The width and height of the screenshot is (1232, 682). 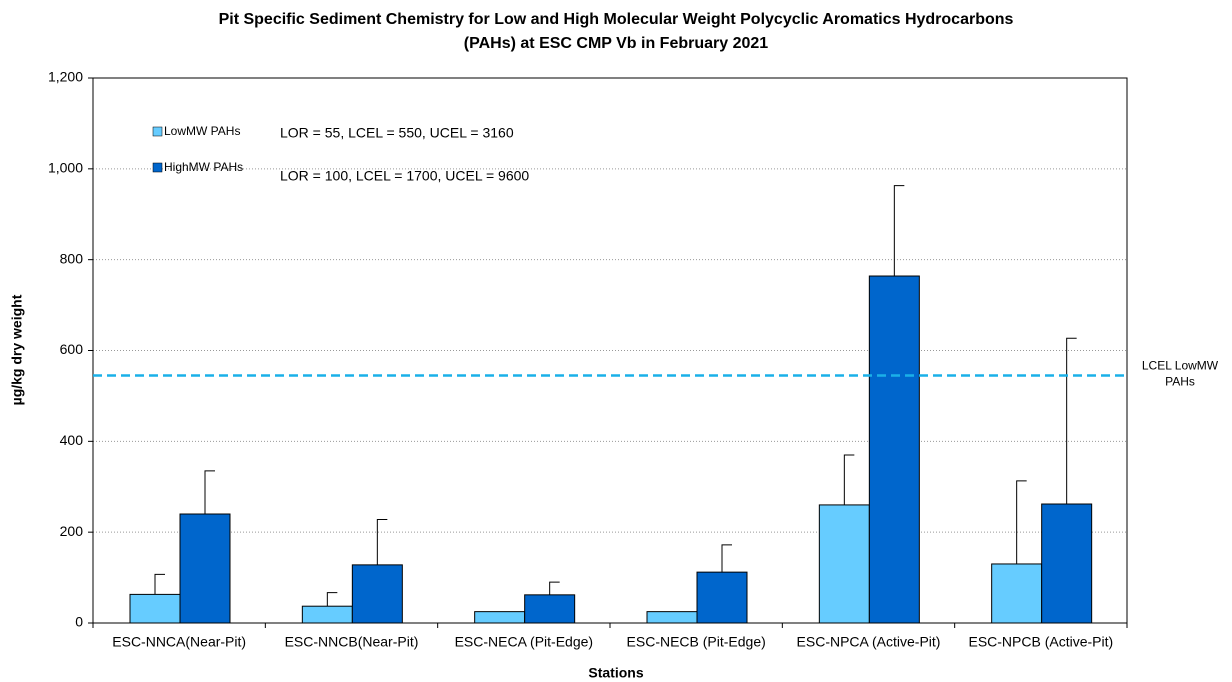 What do you see at coordinates (65, 77) in the screenshot?
I see `y-tick-label: 1,200` at bounding box center [65, 77].